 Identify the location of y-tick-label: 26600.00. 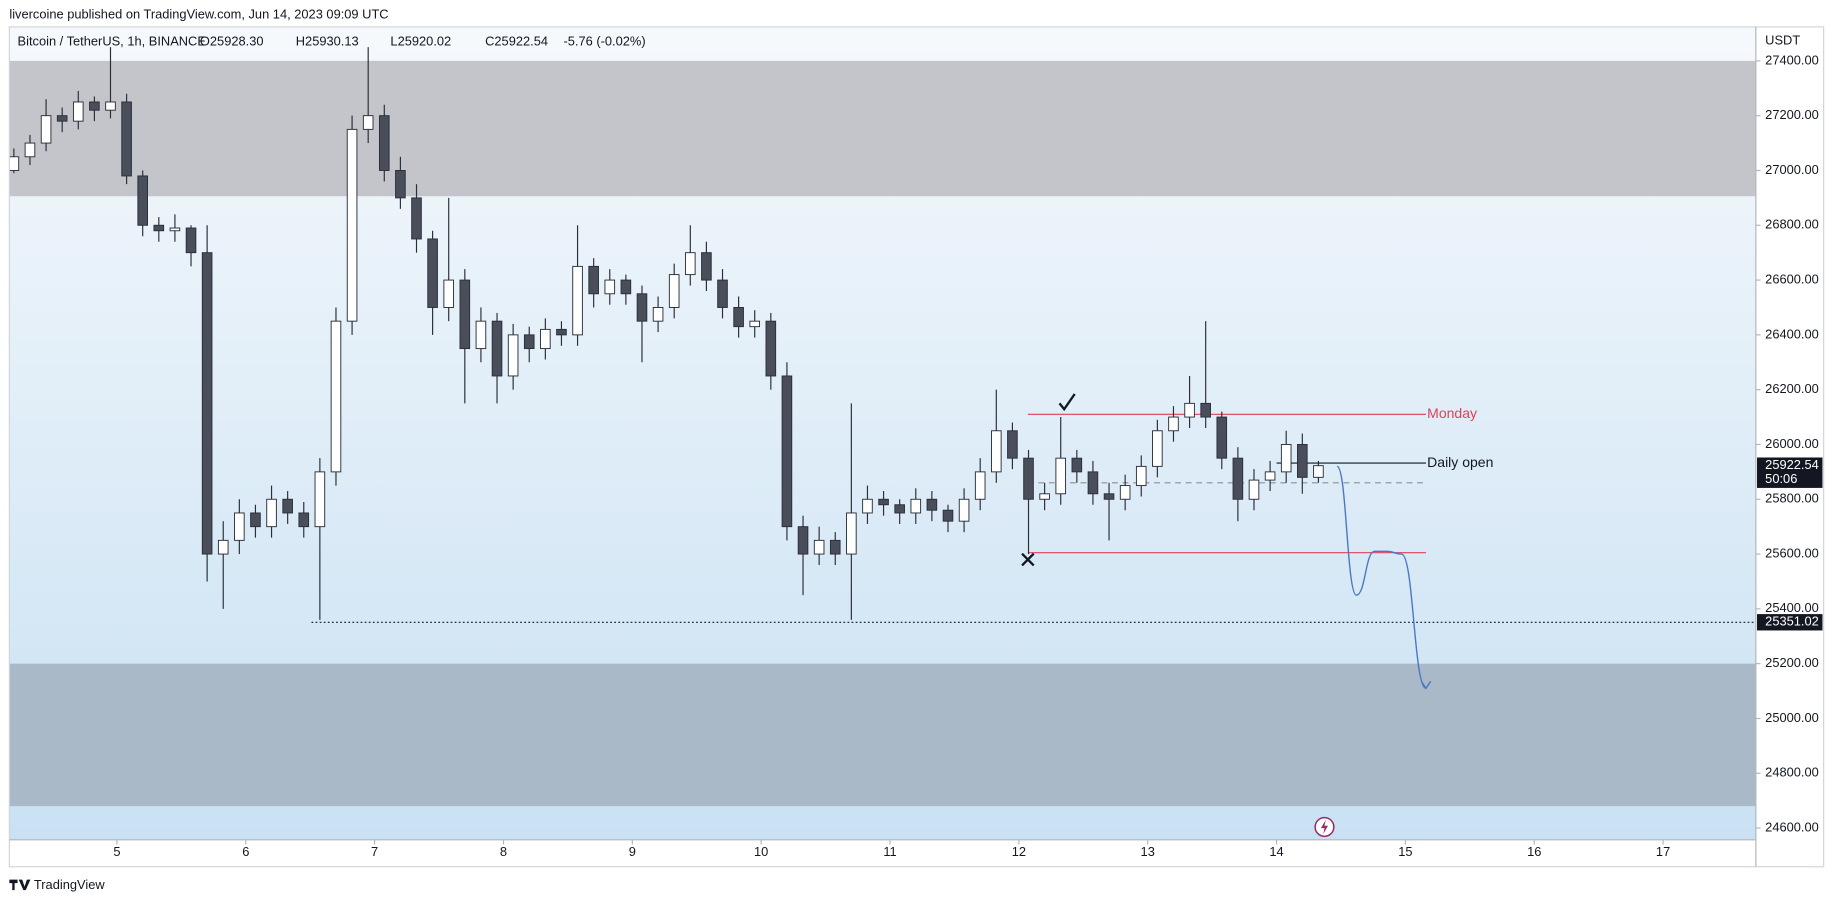
(1792, 278).